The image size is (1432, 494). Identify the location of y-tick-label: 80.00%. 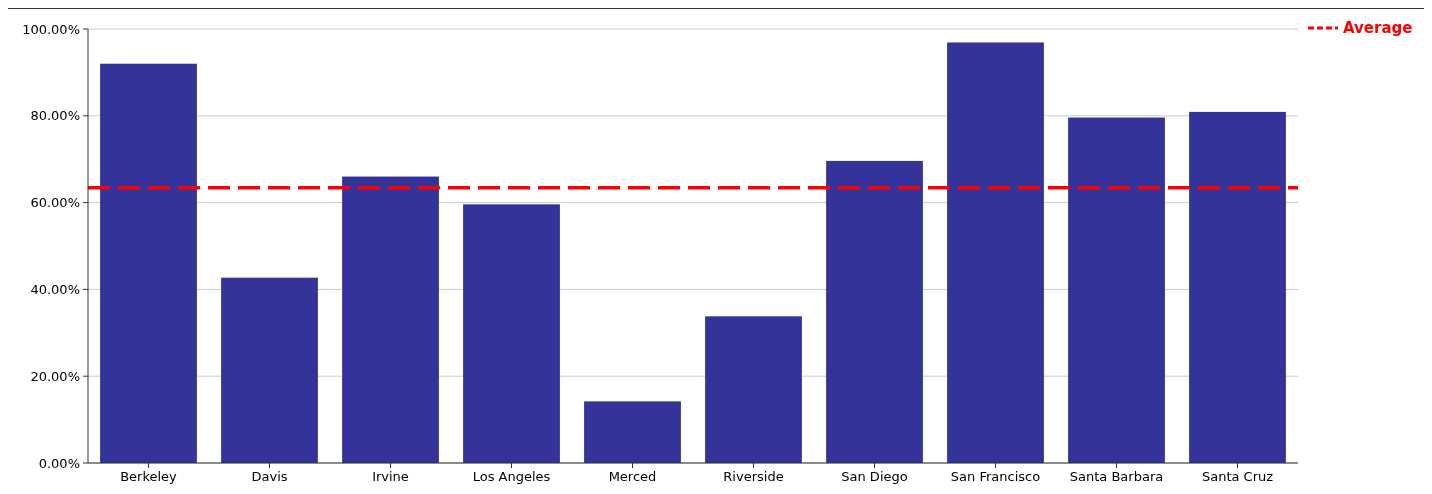
(55, 116).